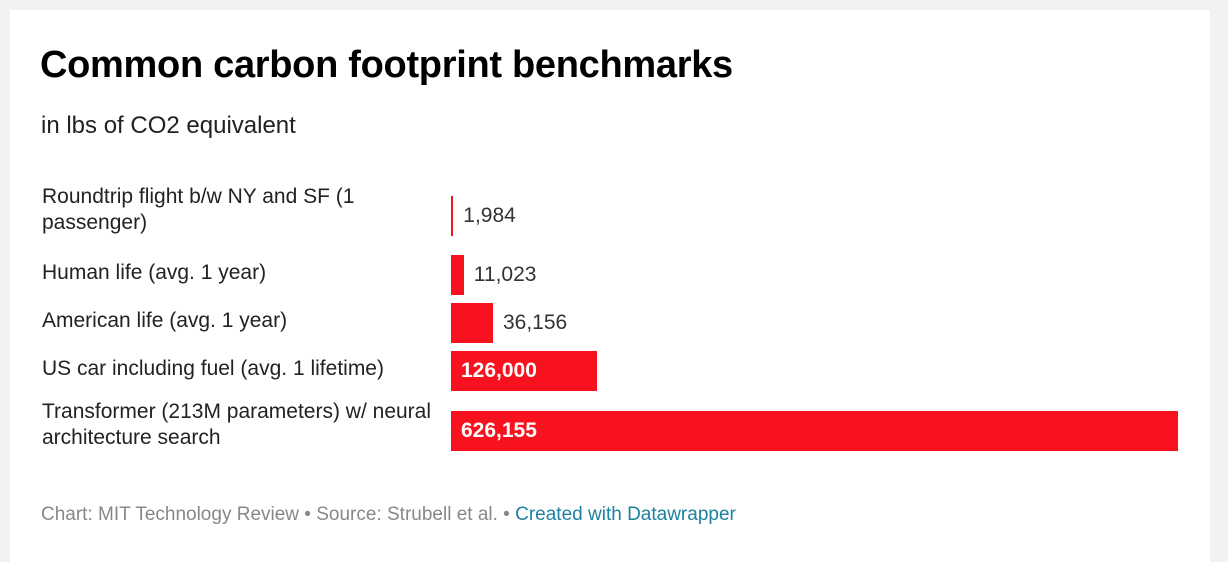 This screenshot has height=562, width=1228. What do you see at coordinates (489, 215) in the screenshot?
I see `value-label: 1,984` at bounding box center [489, 215].